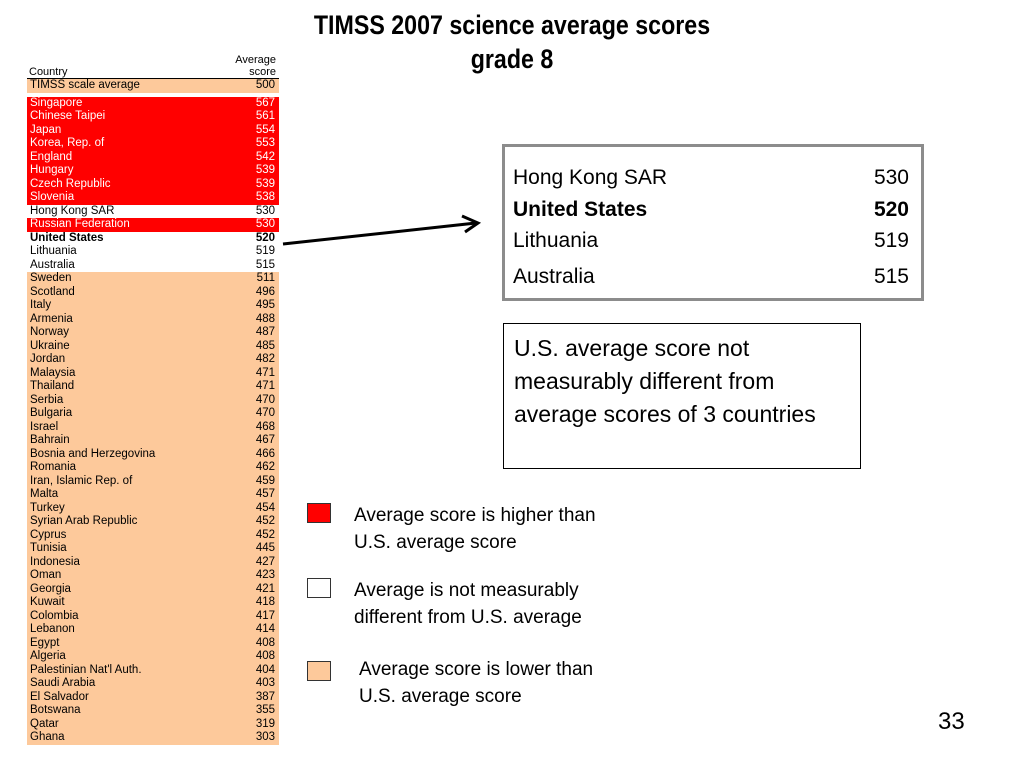 The image size is (1024, 768). Describe the element at coordinates (153, 495) in the screenshot. I see `table-row: Malta 457` at that location.